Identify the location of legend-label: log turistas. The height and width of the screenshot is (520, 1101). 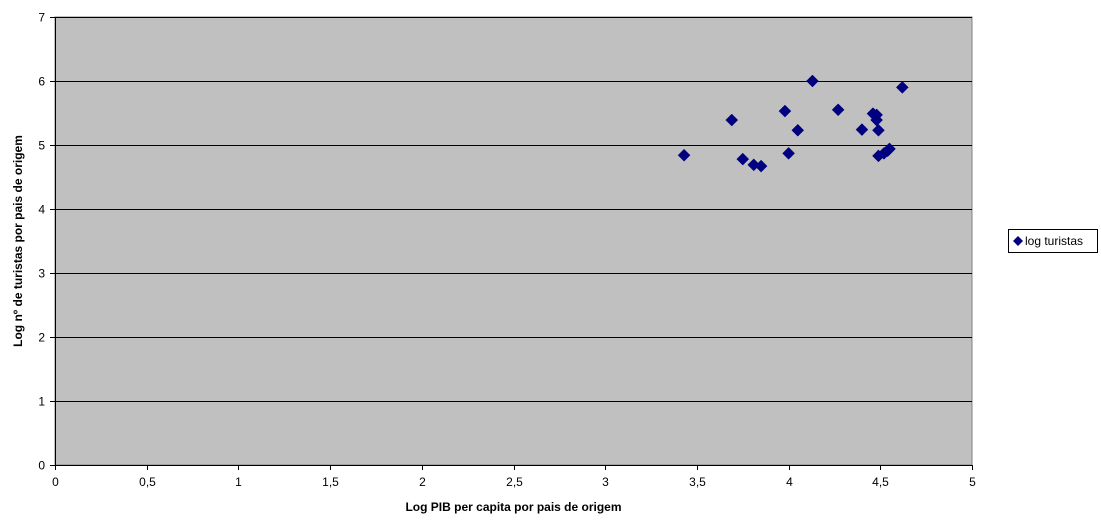
(1054, 241).